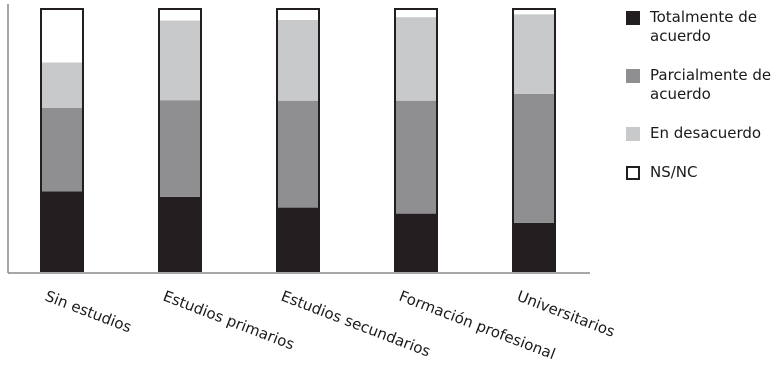 This screenshot has height=382, width=781. Describe the element at coordinates (703, 172) in the screenshot. I see `legend-item-3: NS/NC` at that location.